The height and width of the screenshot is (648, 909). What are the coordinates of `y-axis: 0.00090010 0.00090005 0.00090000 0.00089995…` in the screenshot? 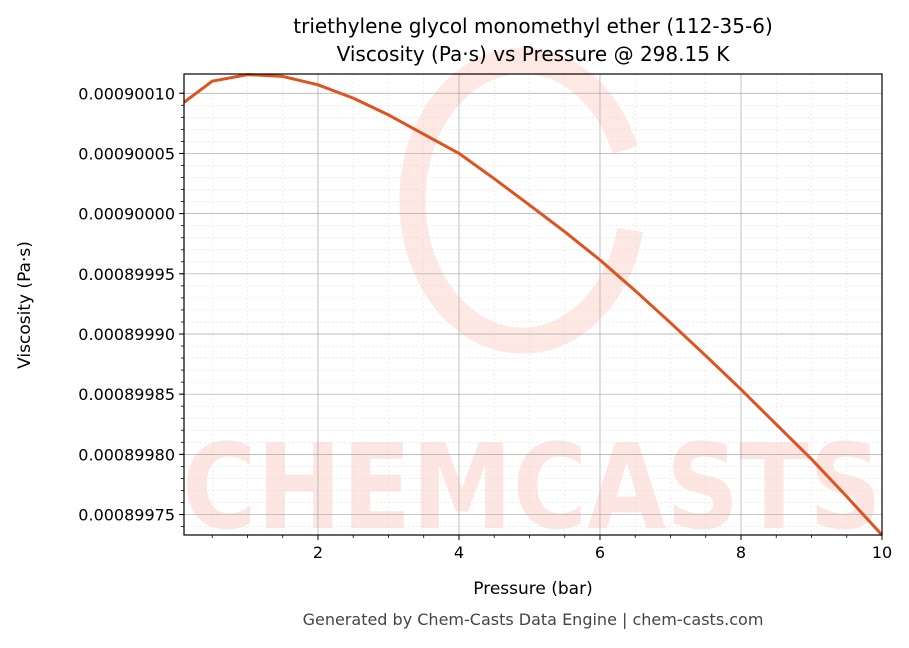 It's located at (131, 304).